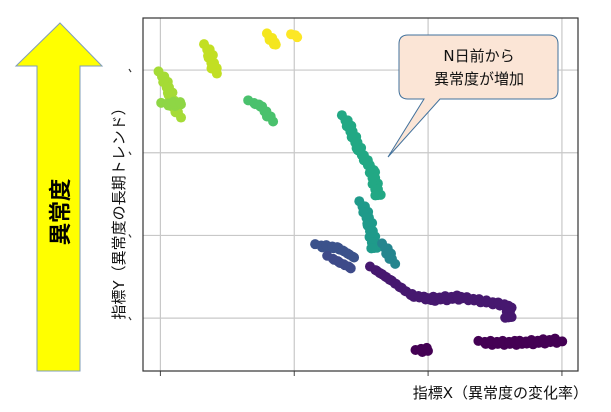  I want to click on y-axis-label: 指標Y（異常度の長期トレンド）, so click(119, 209).